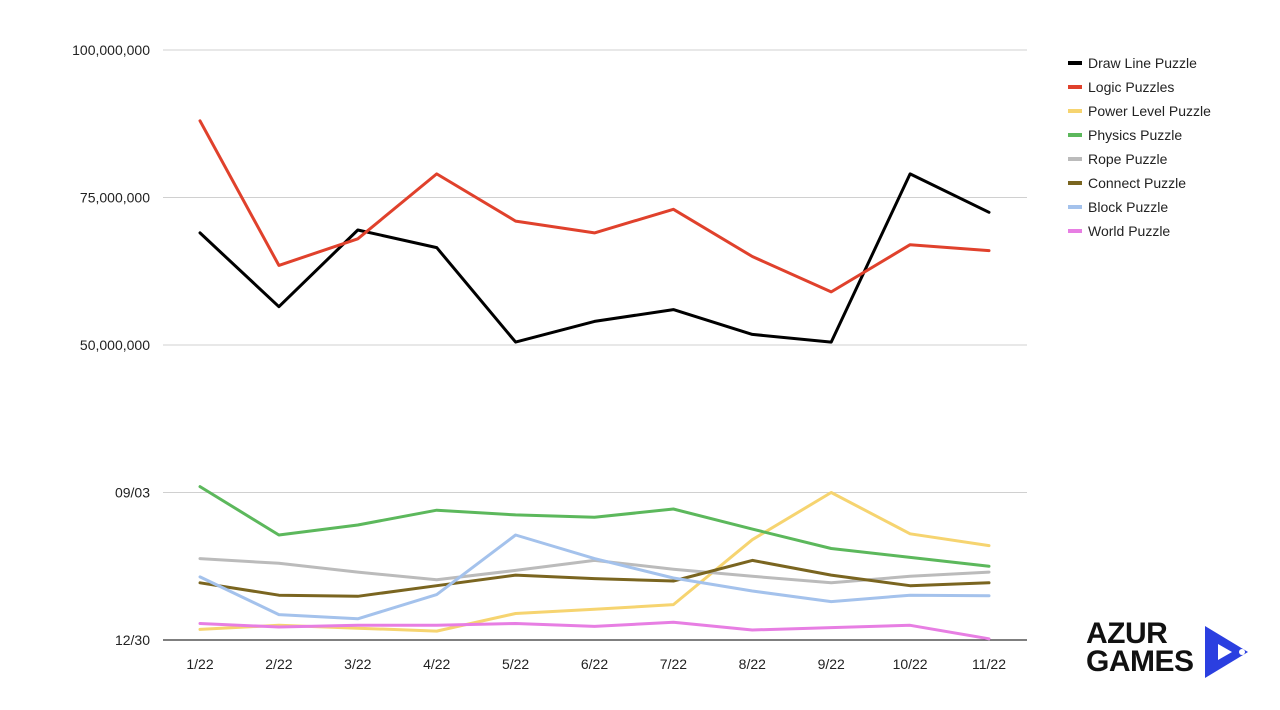  What do you see at coordinates (673, 664) in the screenshot?
I see `x-tick-label: 7/22` at bounding box center [673, 664].